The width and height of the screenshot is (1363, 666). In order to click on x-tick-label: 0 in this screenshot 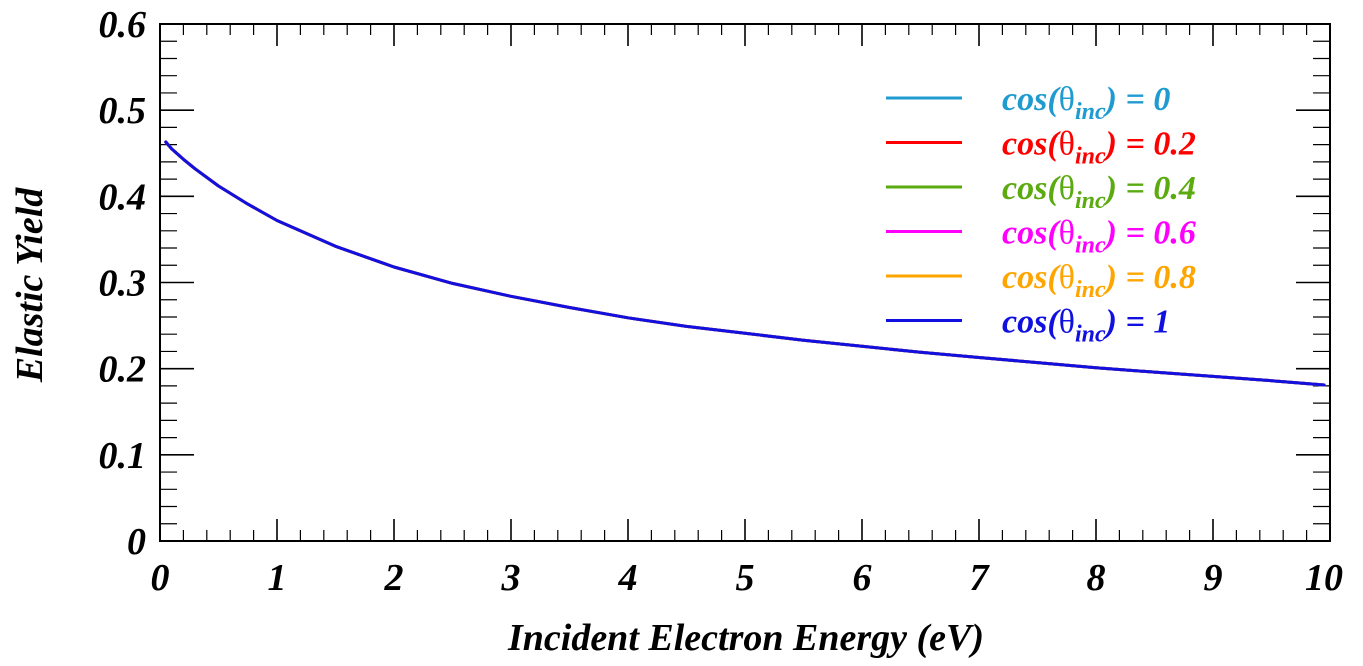, I will do `click(160, 578)`.